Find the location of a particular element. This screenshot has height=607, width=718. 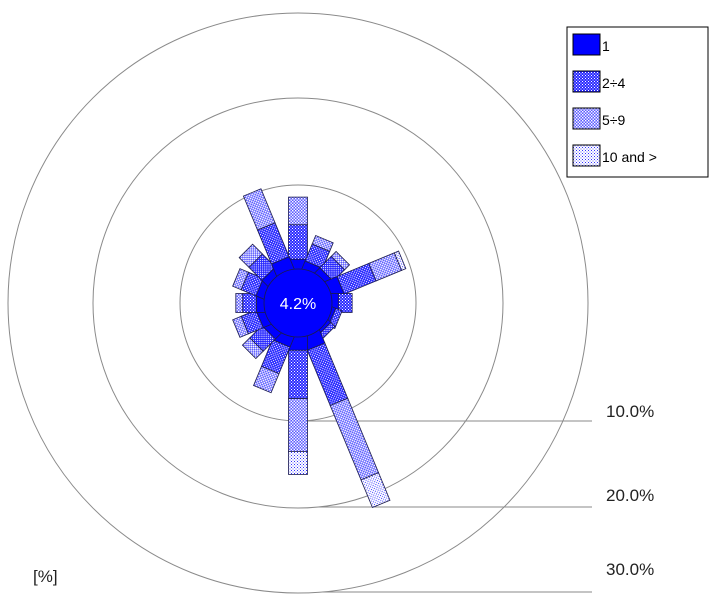

sector-157.5 is located at coordinates (345, 417).